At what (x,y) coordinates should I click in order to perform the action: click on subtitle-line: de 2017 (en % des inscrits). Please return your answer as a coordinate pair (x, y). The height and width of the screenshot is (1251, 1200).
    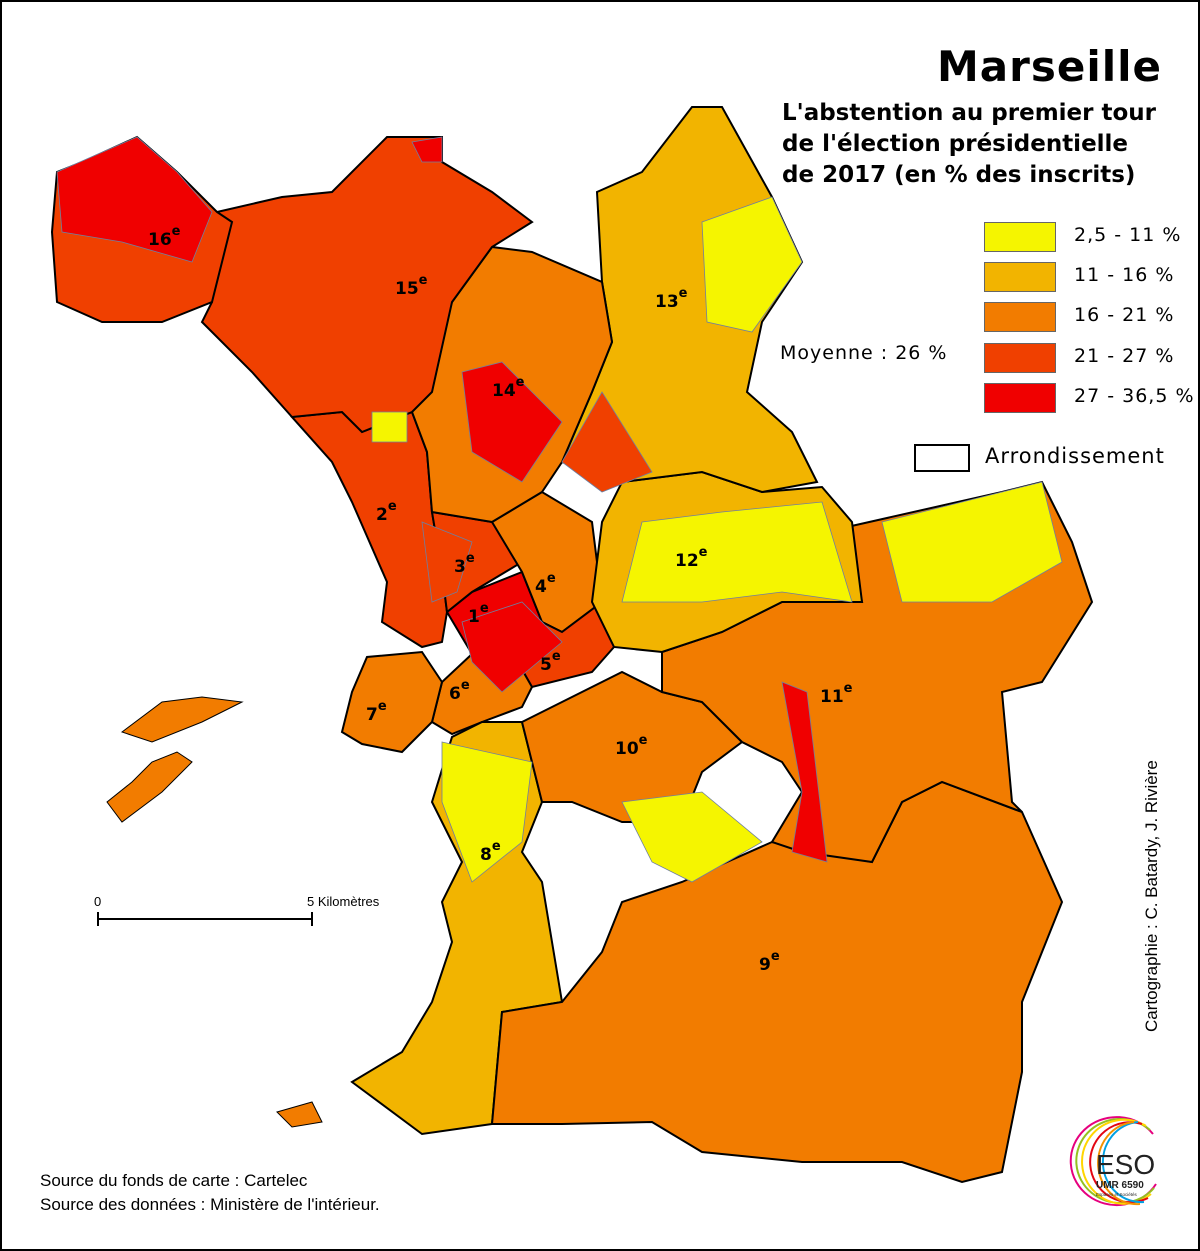
    Looking at the image, I should click on (959, 175).